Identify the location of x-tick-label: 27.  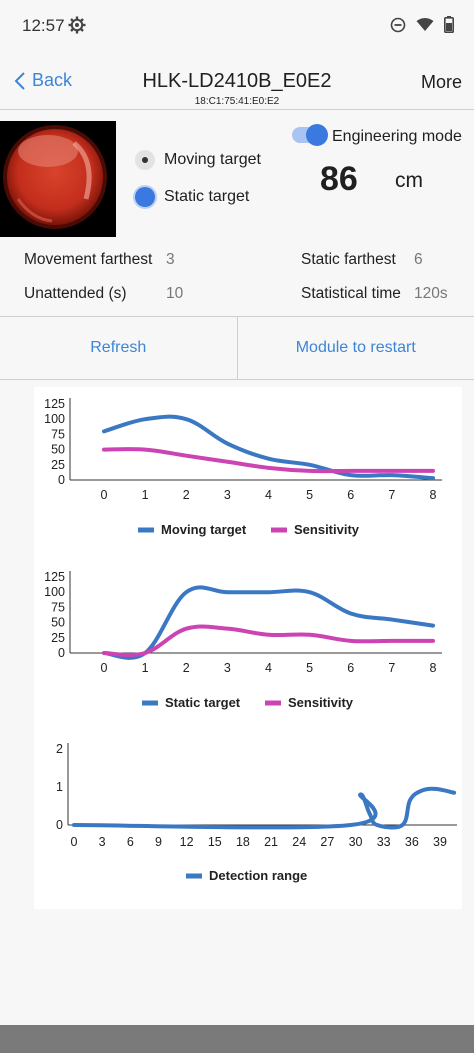
(327, 842).